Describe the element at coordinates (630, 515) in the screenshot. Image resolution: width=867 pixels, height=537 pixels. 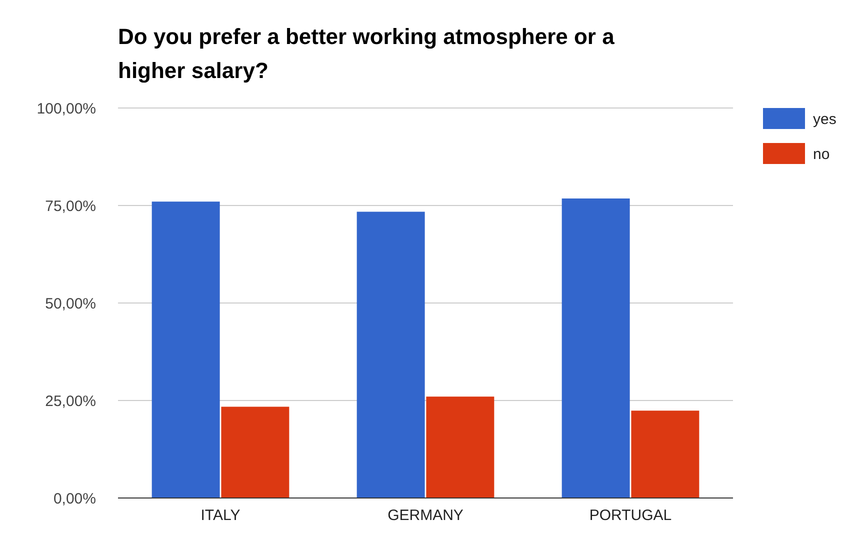
I see `x-tick-label: PORTUGAL` at that location.